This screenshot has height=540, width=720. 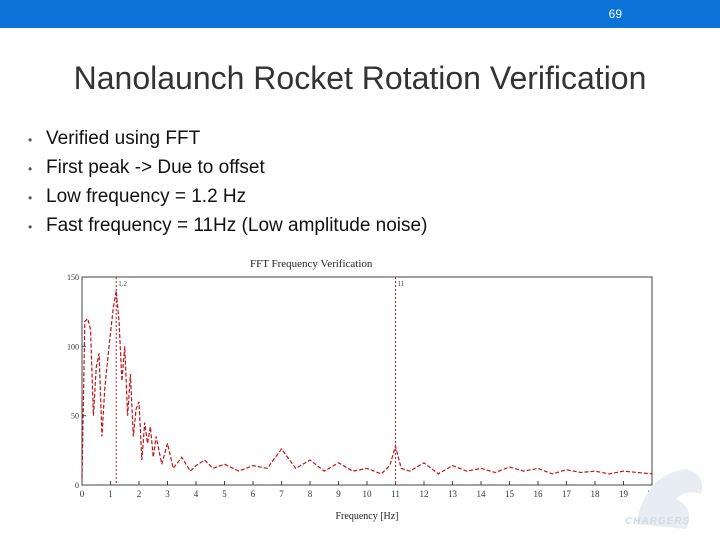 I want to click on logo-text: CHARGERS, so click(x=658, y=521).